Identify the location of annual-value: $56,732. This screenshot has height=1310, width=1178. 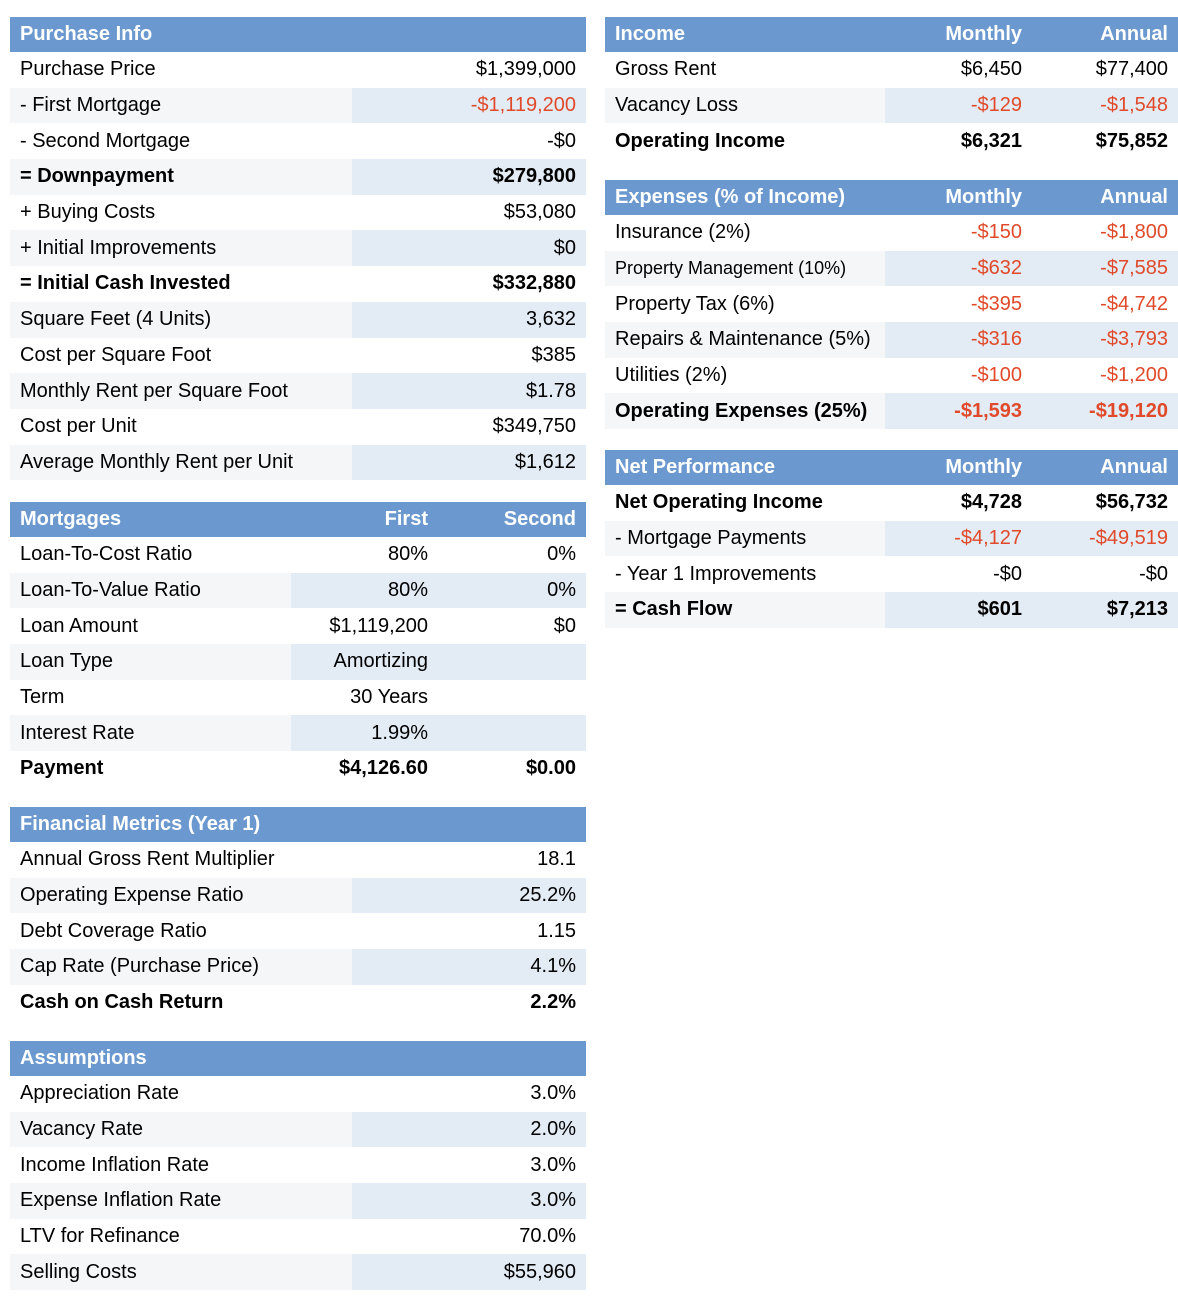
(1105, 503).